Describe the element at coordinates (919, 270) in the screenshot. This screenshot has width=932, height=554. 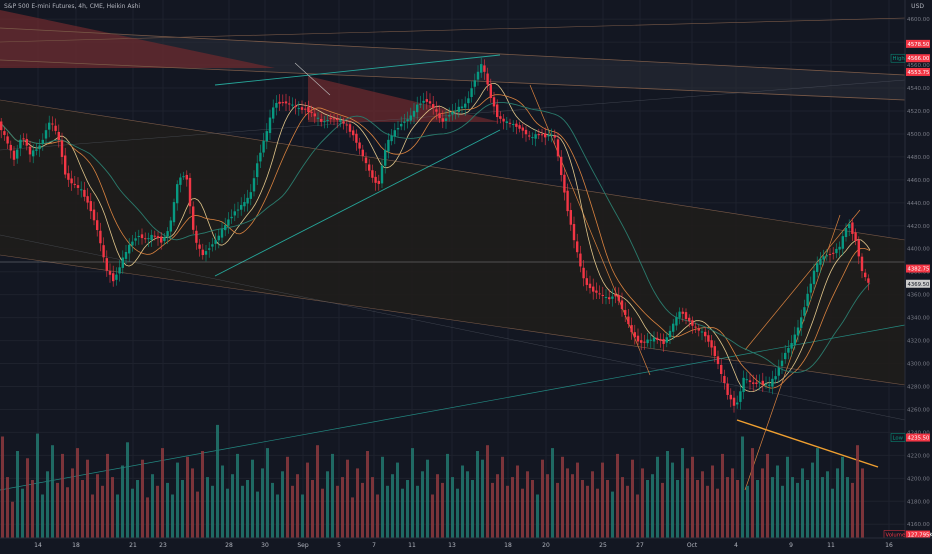
I see `price-label-text: 4382.75` at that location.